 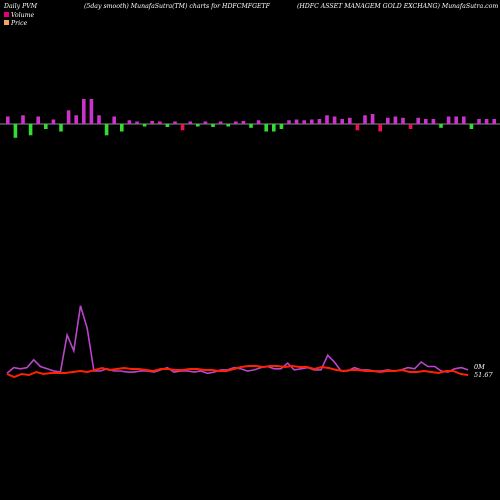 I want to click on header-left: Daily PVM, so click(x=20, y=6).